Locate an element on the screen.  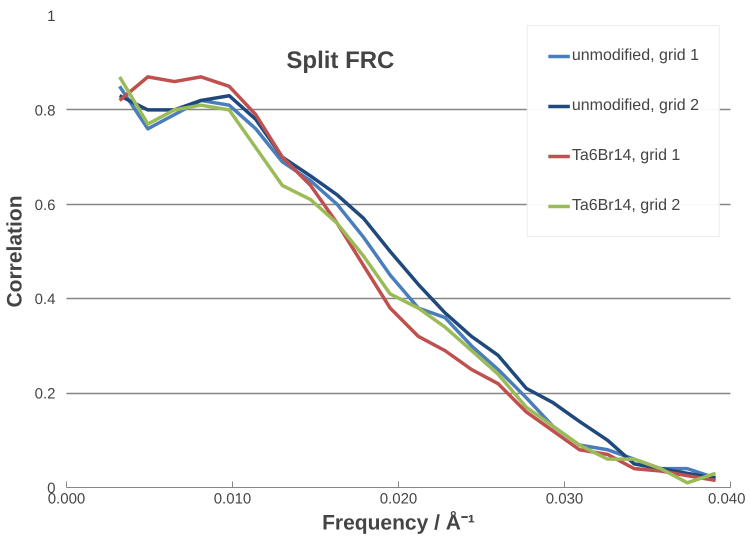
x-tick-label: 0.020 is located at coordinates (399, 499).